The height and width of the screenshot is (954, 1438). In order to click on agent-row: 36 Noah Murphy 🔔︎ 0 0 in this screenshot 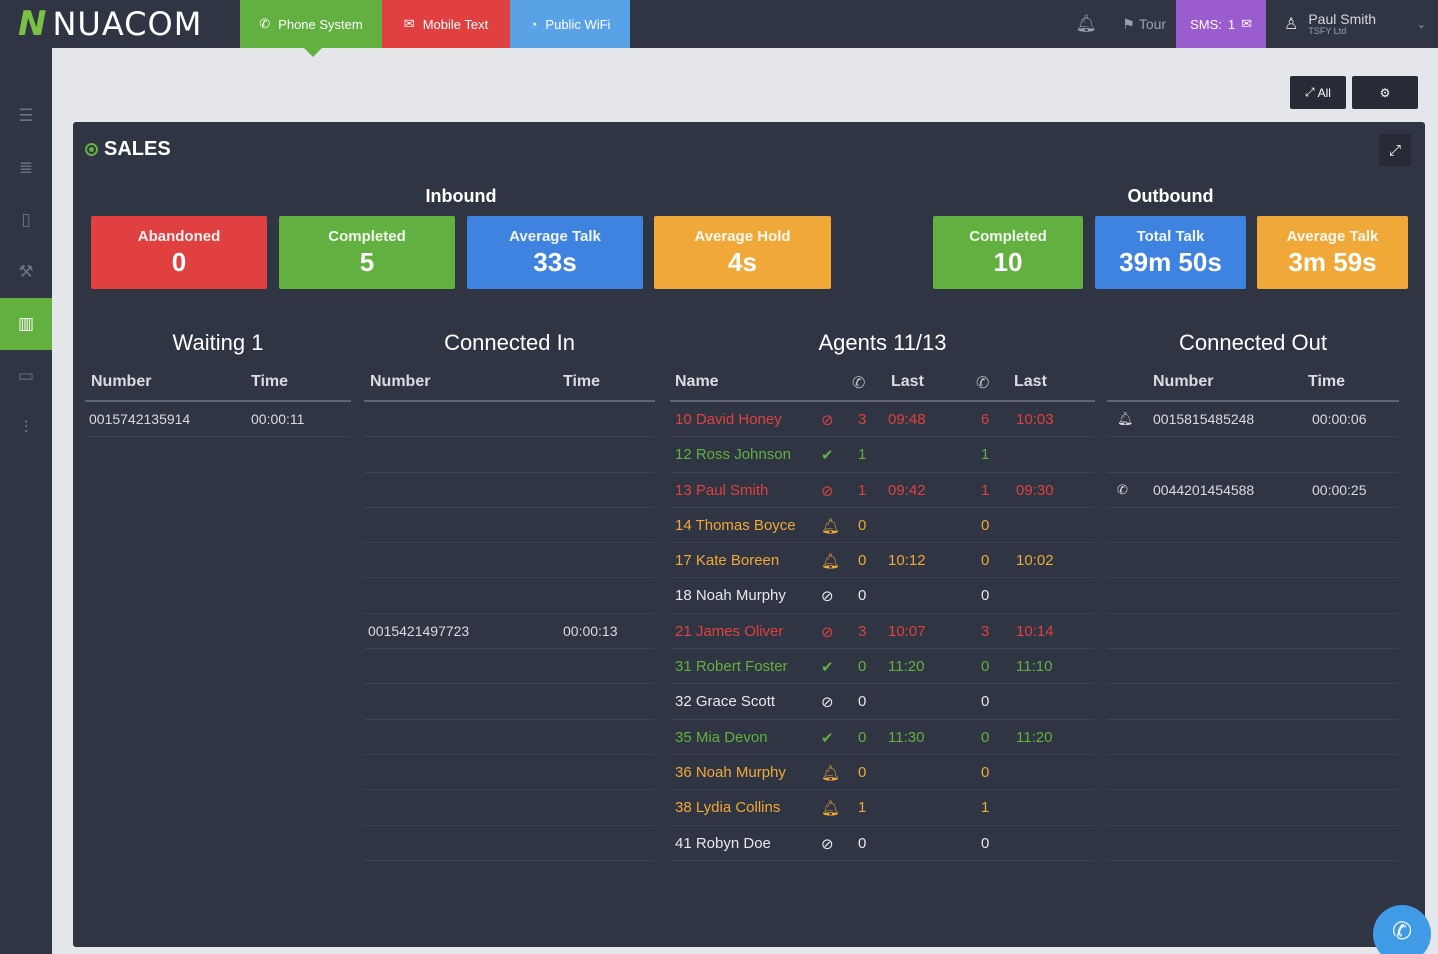, I will do `click(882, 773)`.